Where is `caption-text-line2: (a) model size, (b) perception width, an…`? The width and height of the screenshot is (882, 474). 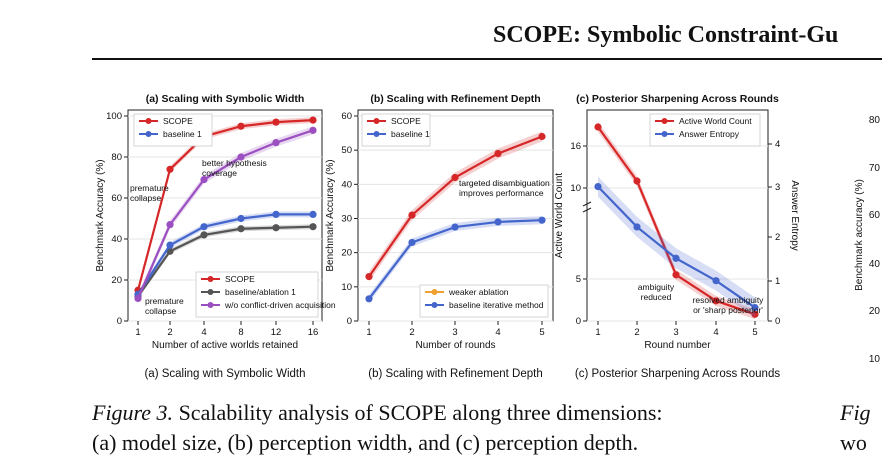
caption-text-line2: (a) model size, (b) perception width, an… is located at coordinates (365, 442).